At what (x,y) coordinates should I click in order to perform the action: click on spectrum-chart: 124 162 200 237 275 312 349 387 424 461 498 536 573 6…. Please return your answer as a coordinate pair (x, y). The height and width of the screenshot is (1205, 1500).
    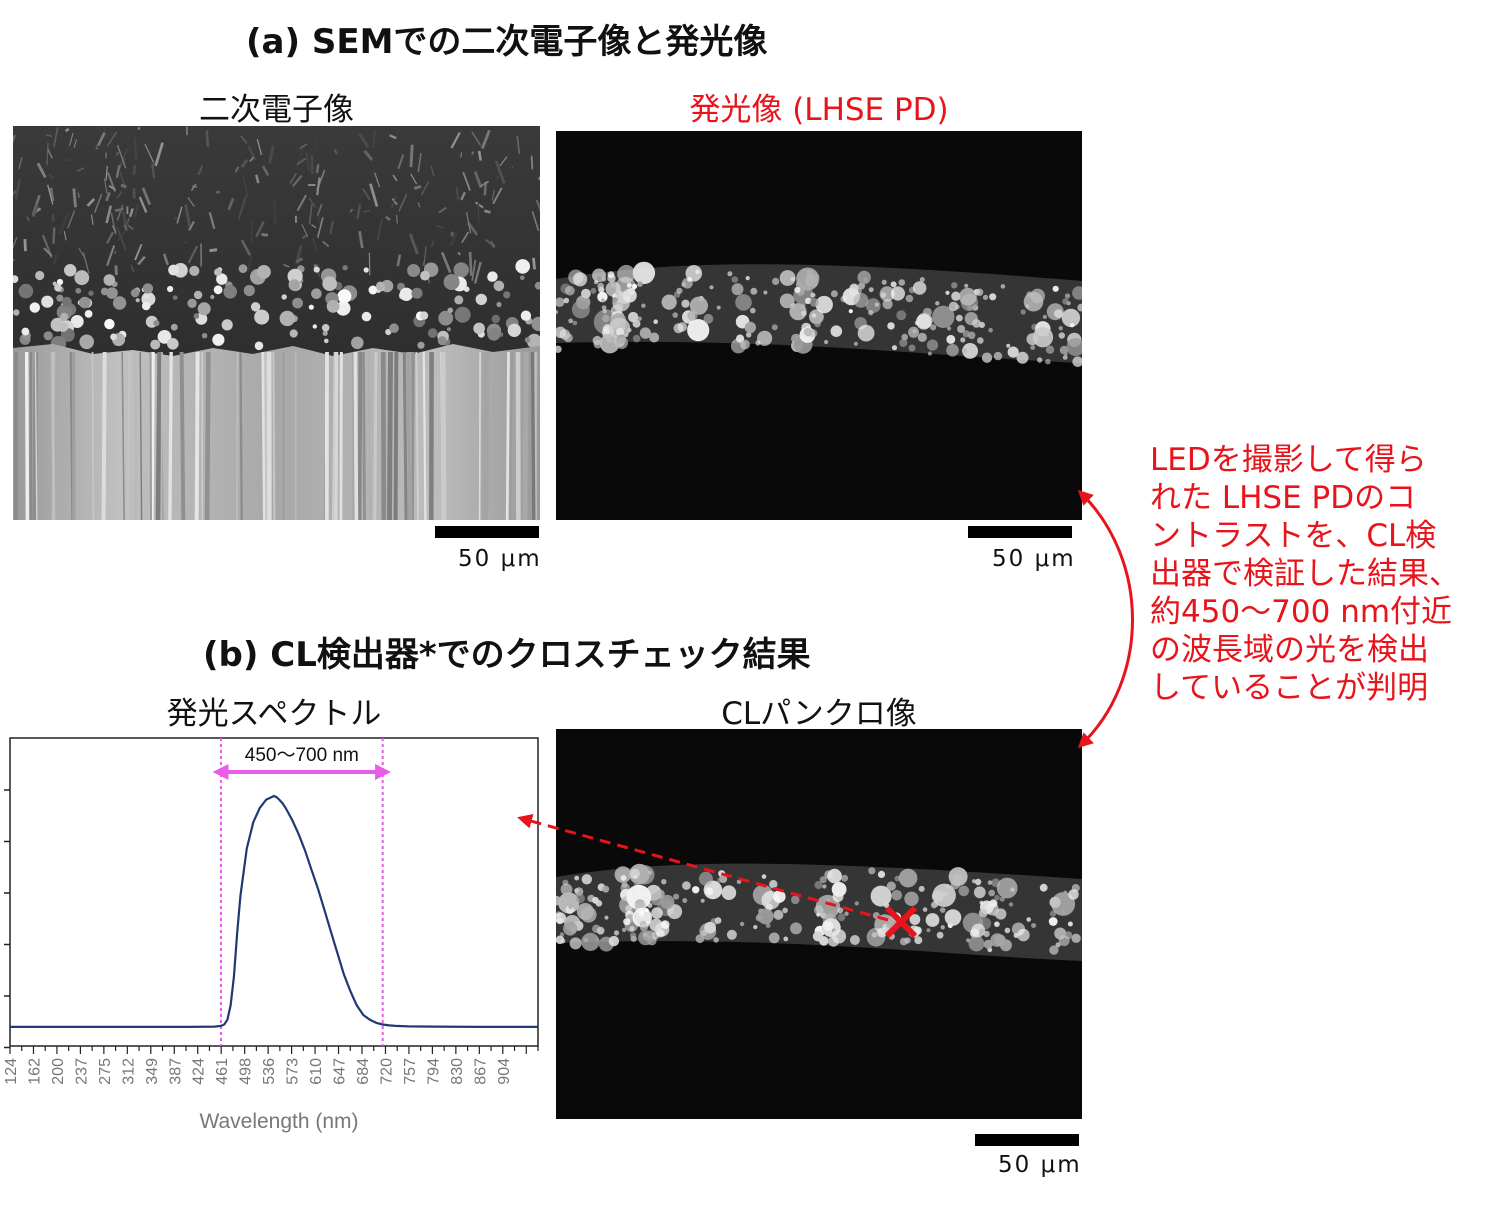
    Looking at the image, I should click on (271, 935).